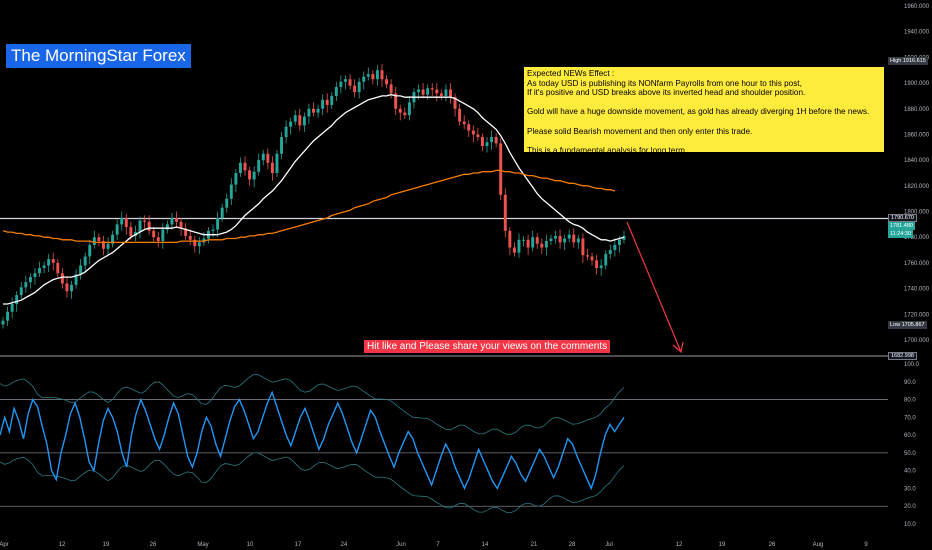 Image resolution: width=932 pixels, height=550 pixels. What do you see at coordinates (401, 545) in the screenshot?
I see `time-tick-label: Jun` at bounding box center [401, 545].